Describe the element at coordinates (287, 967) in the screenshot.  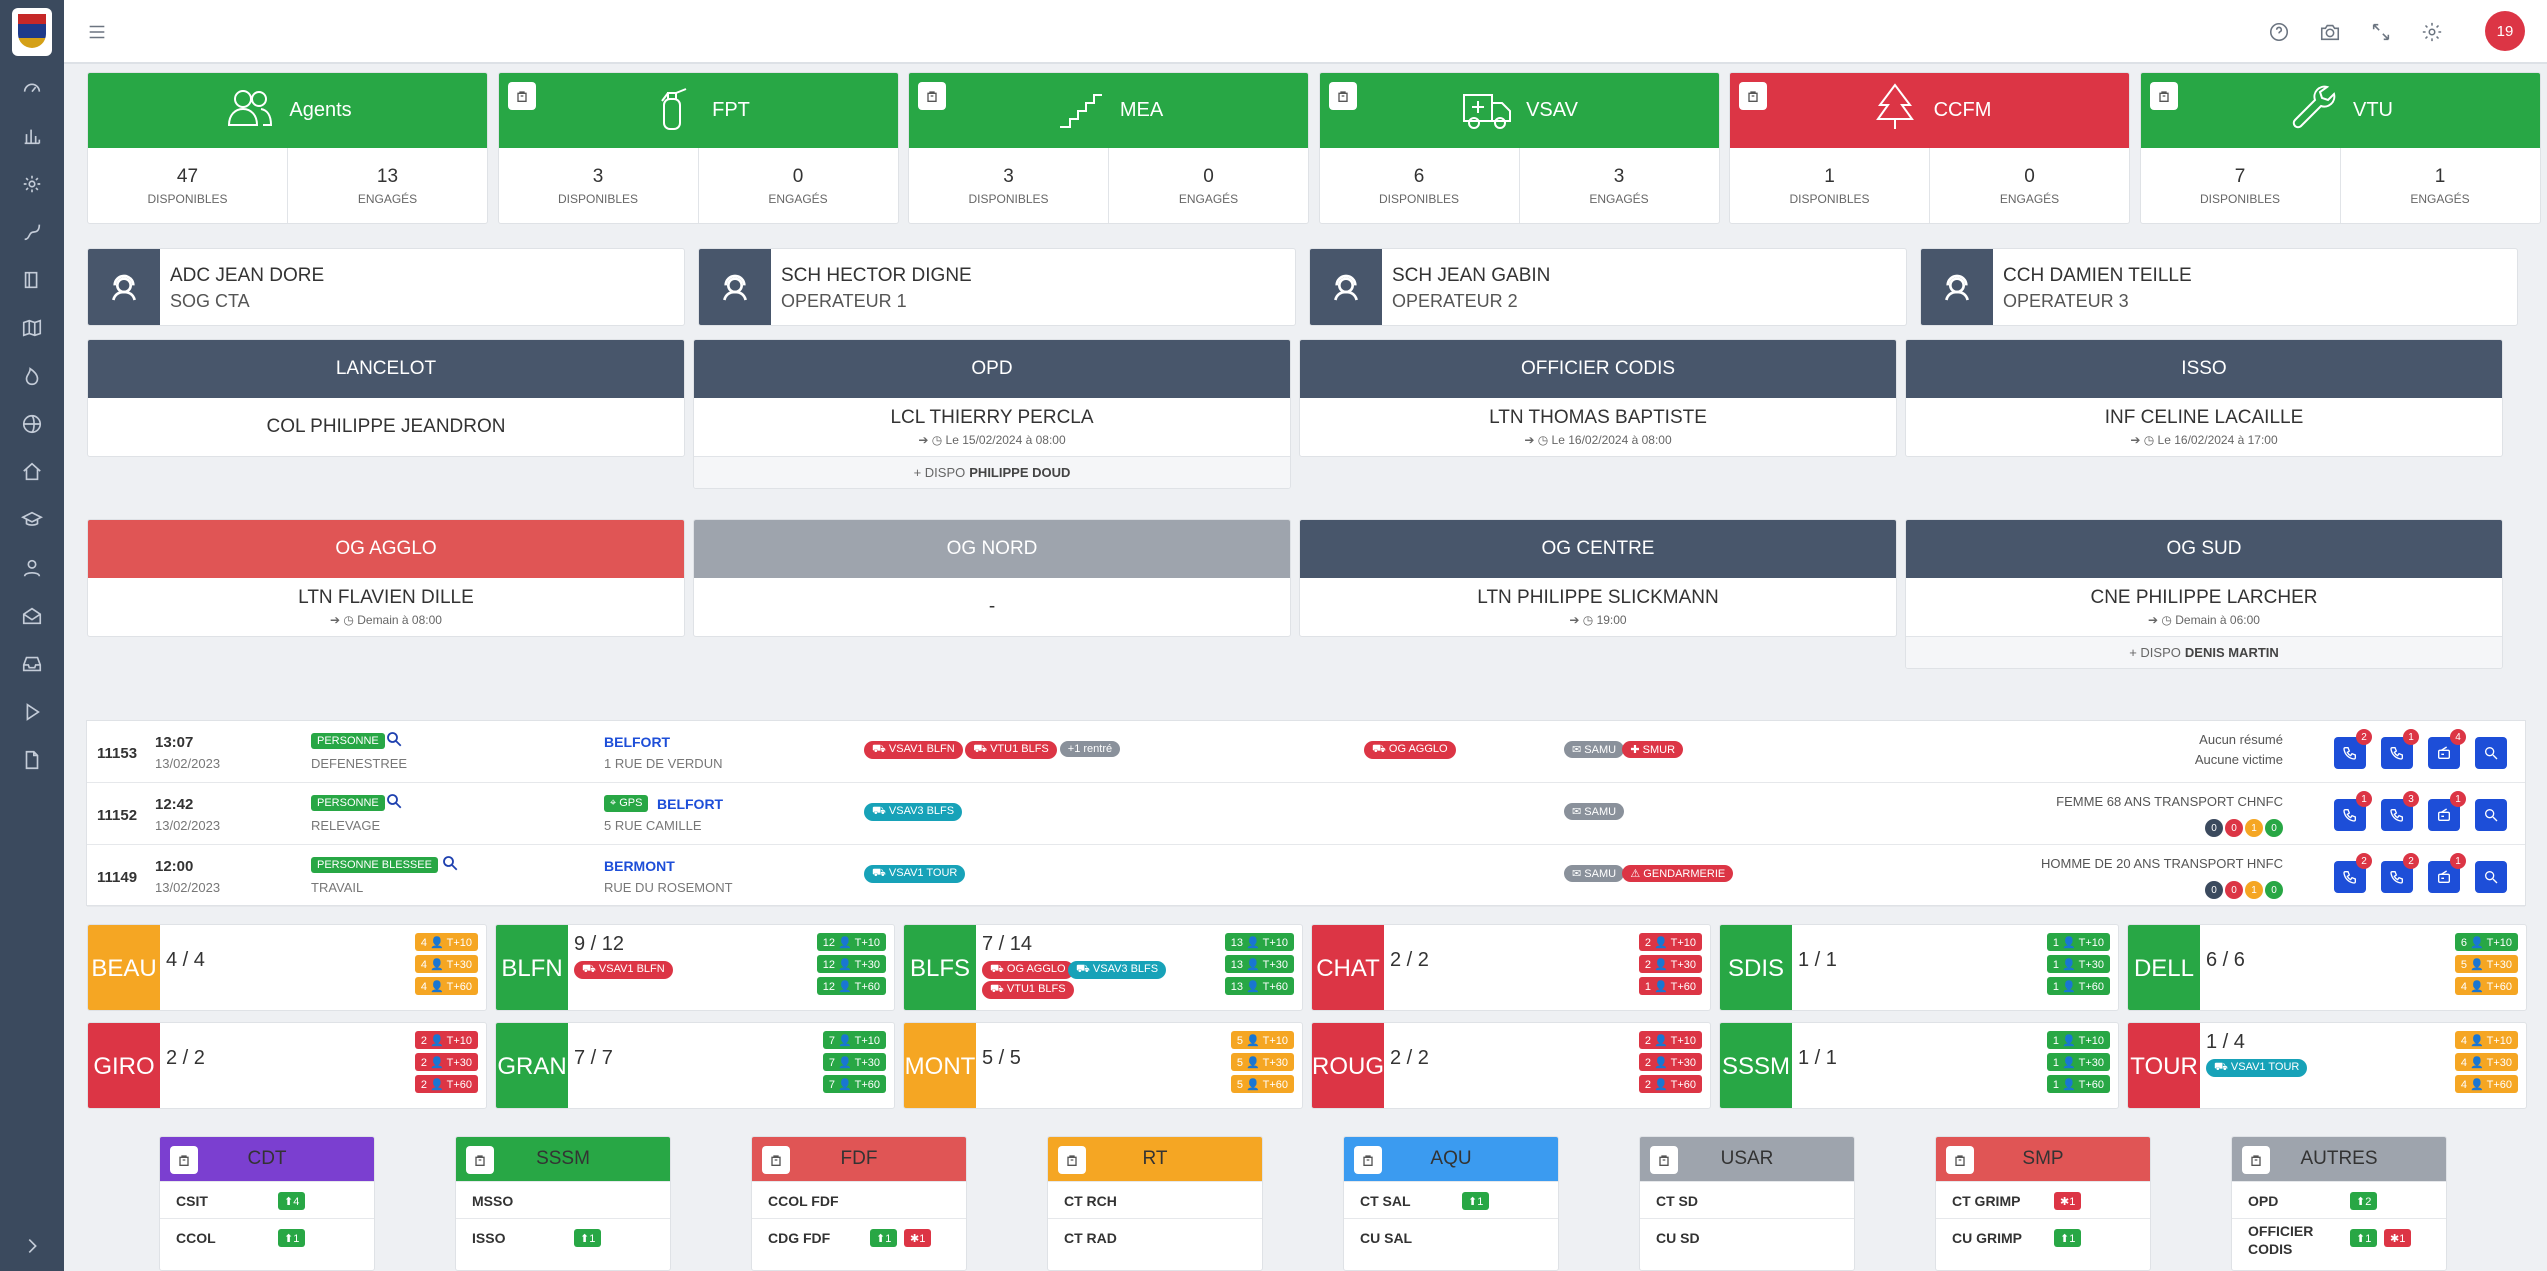
I see `cis-card-beau: BEAU 4 / 4 4 👤 T+10 4 👤 T+30 4 👤 T+60` at that location.